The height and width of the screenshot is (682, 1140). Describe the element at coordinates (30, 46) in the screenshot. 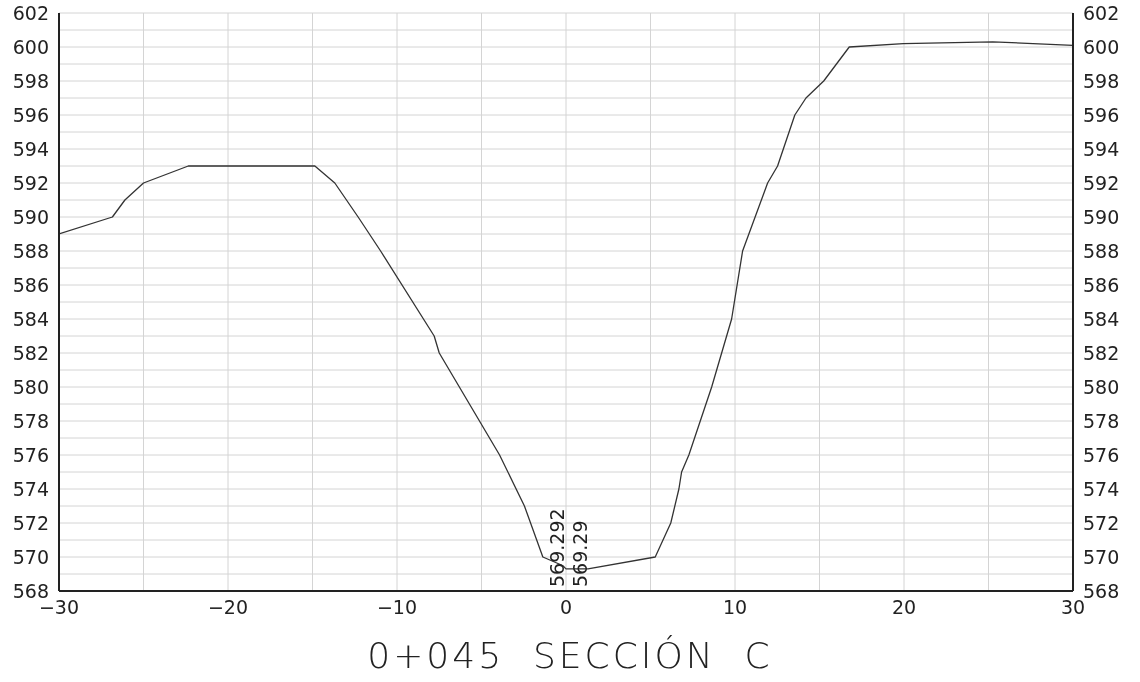

I see `y-tick-label: 600` at that location.